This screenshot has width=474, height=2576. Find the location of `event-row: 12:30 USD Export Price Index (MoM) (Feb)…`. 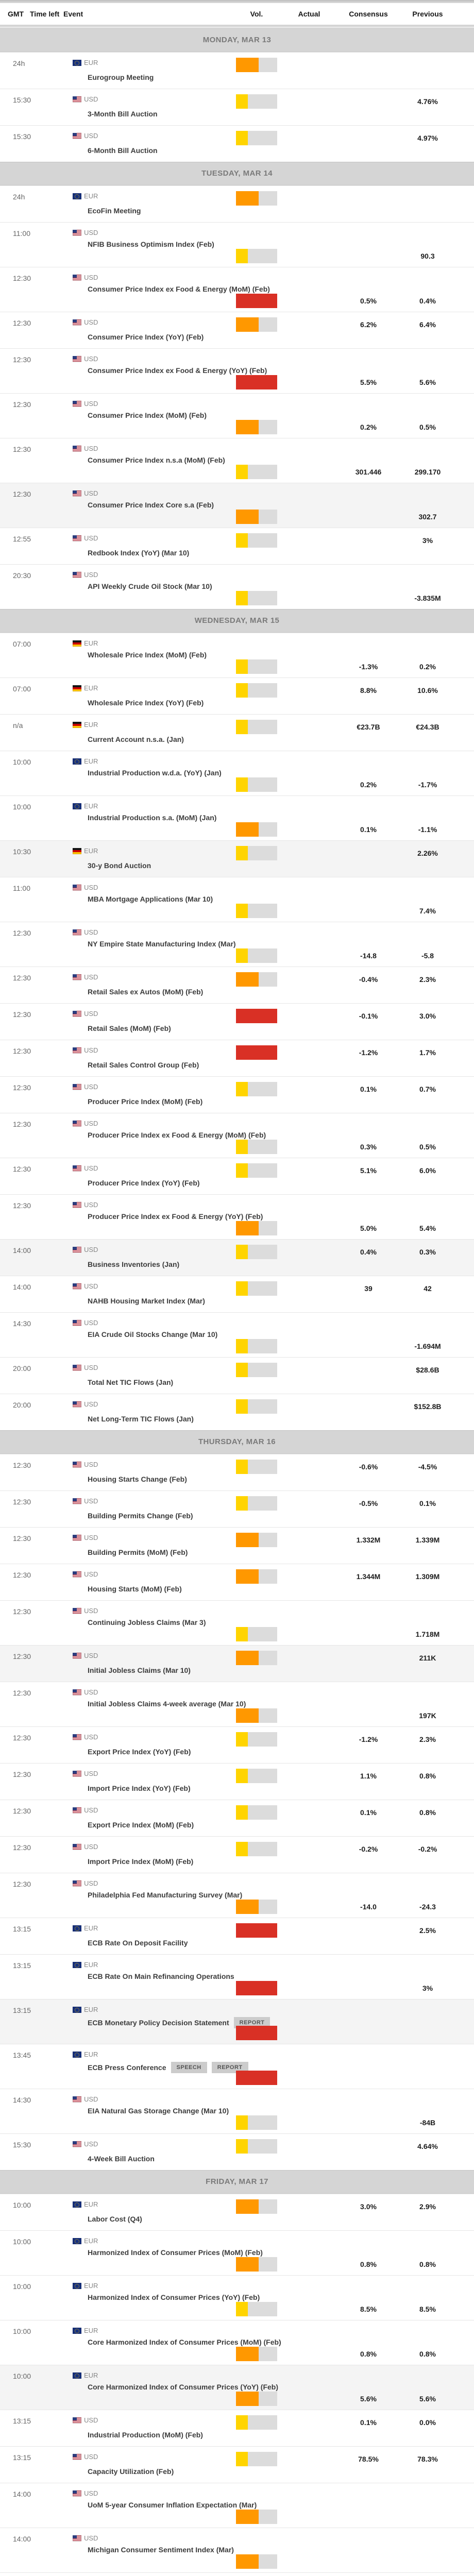

event-row: 12:30 USD Export Price Index (MoM) (Feb)… is located at coordinates (237, 1818).